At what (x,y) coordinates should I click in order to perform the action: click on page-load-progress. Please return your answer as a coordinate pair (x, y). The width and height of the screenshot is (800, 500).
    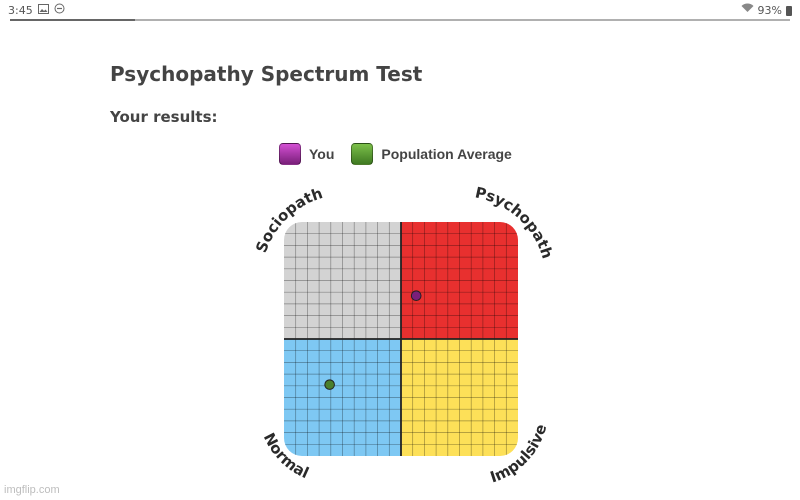
    Looking at the image, I should click on (400, 20).